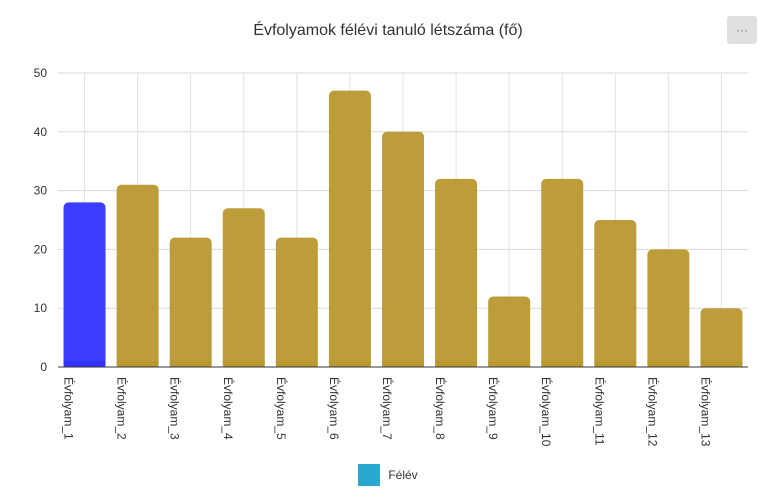 The height and width of the screenshot is (500, 776). I want to click on x-tick-label: Évfolyam_5, so click(281, 408).